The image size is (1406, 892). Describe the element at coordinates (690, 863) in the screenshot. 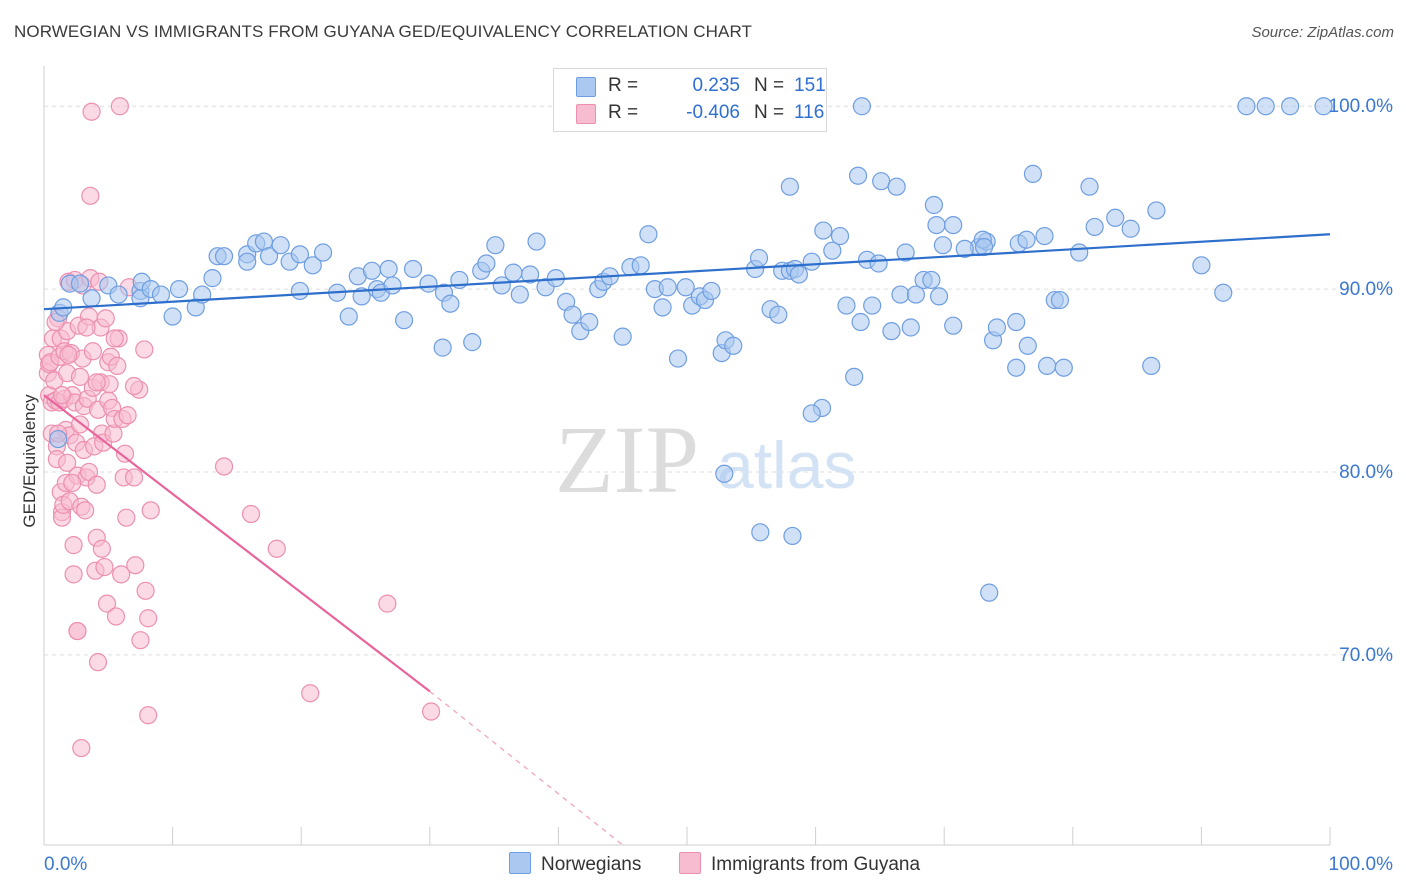

I see `bottom-legend-swatch-pink` at that location.